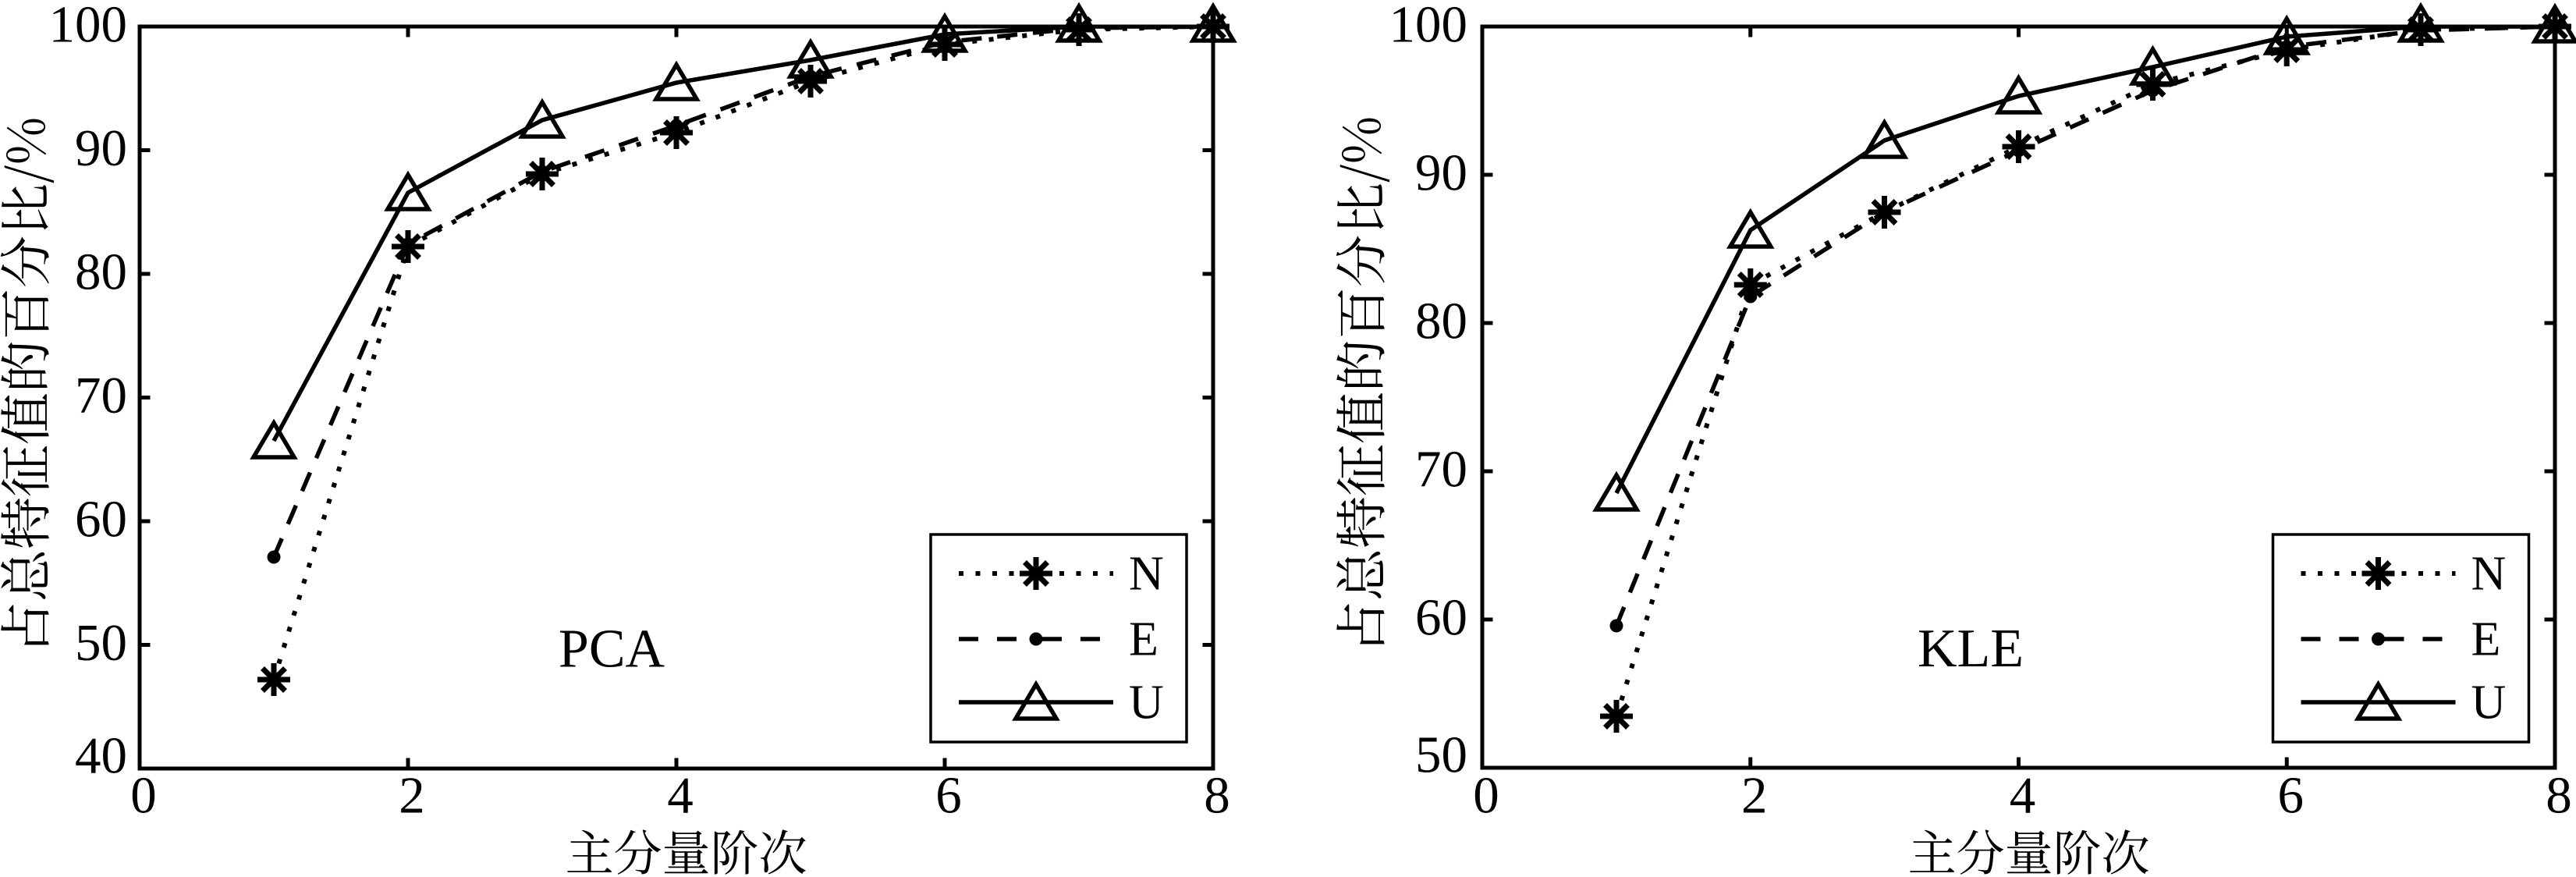 This screenshot has width=2576, height=877. I want to click on svg-text: KLE, so click(1971, 649).